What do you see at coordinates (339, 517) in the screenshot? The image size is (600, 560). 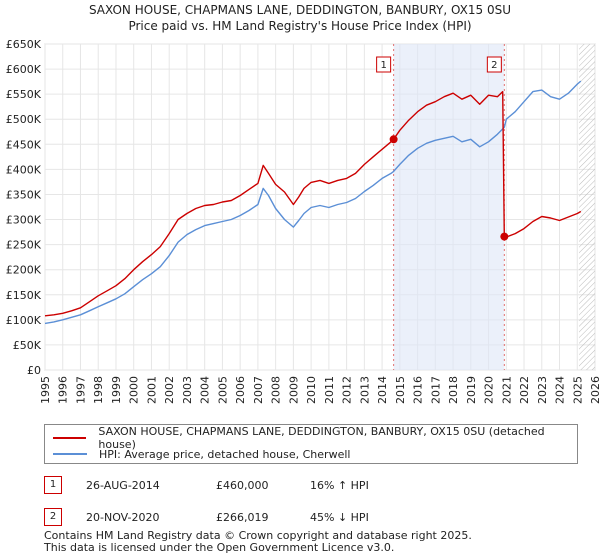 I see `transaction-hpi-diff: 45% ↓ HPI` at bounding box center [339, 517].